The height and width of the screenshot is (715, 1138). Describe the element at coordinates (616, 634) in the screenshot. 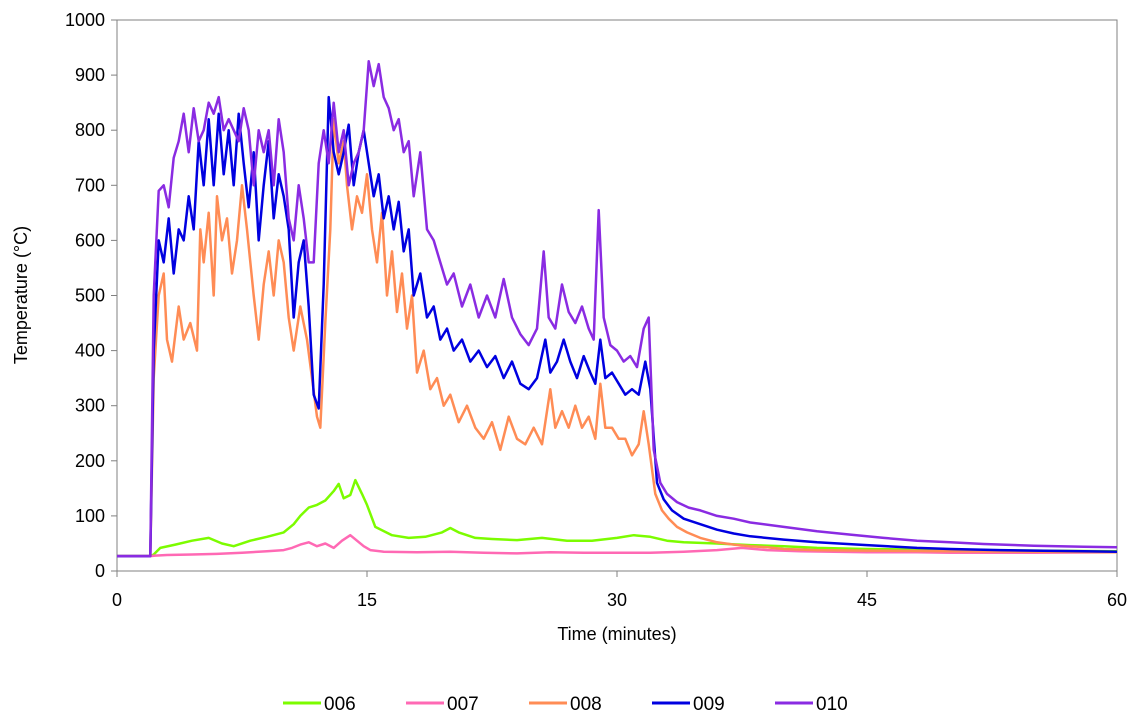

I see `x-axis-title: Time (minutes)` at that location.